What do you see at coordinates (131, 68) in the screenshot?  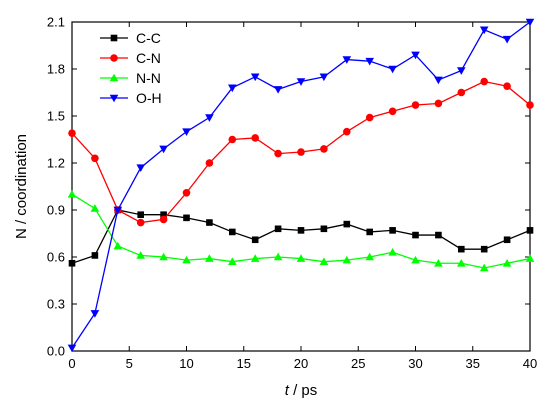 I see `legend: C-C C-N N-N O-H` at bounding box center [131, 68].